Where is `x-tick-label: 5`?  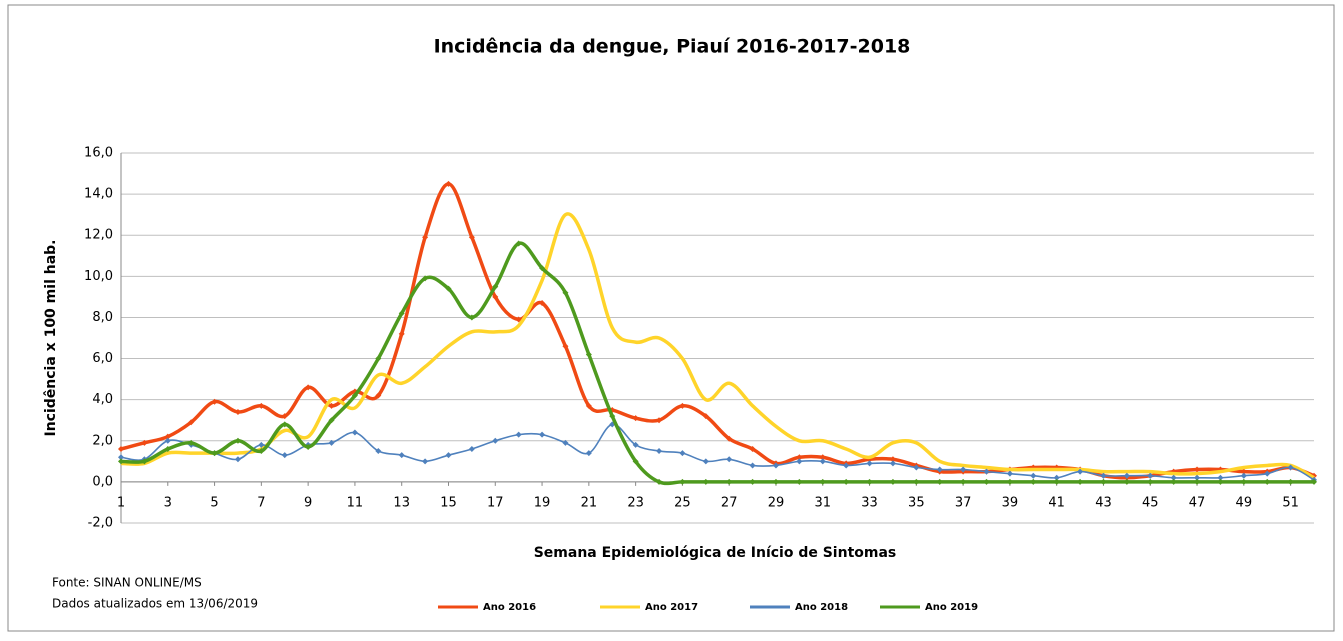
x-tick-label: 5 is located at coordinates (214, 503).